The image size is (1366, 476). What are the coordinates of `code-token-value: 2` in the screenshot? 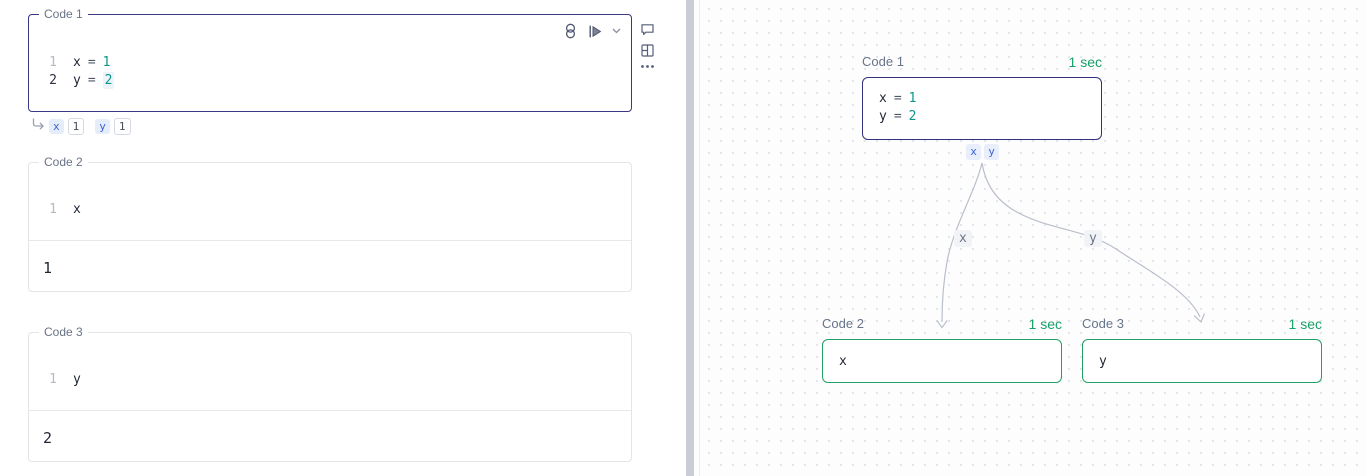 It's located at (108, 80).